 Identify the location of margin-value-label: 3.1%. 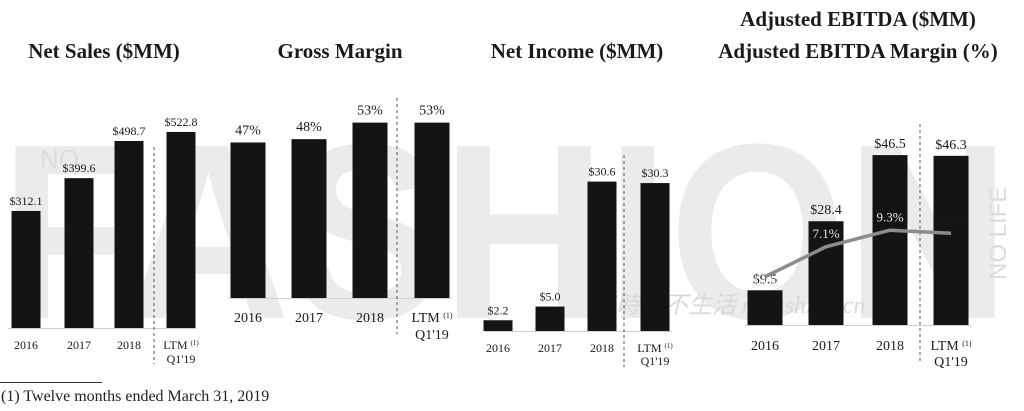
(764, 281).